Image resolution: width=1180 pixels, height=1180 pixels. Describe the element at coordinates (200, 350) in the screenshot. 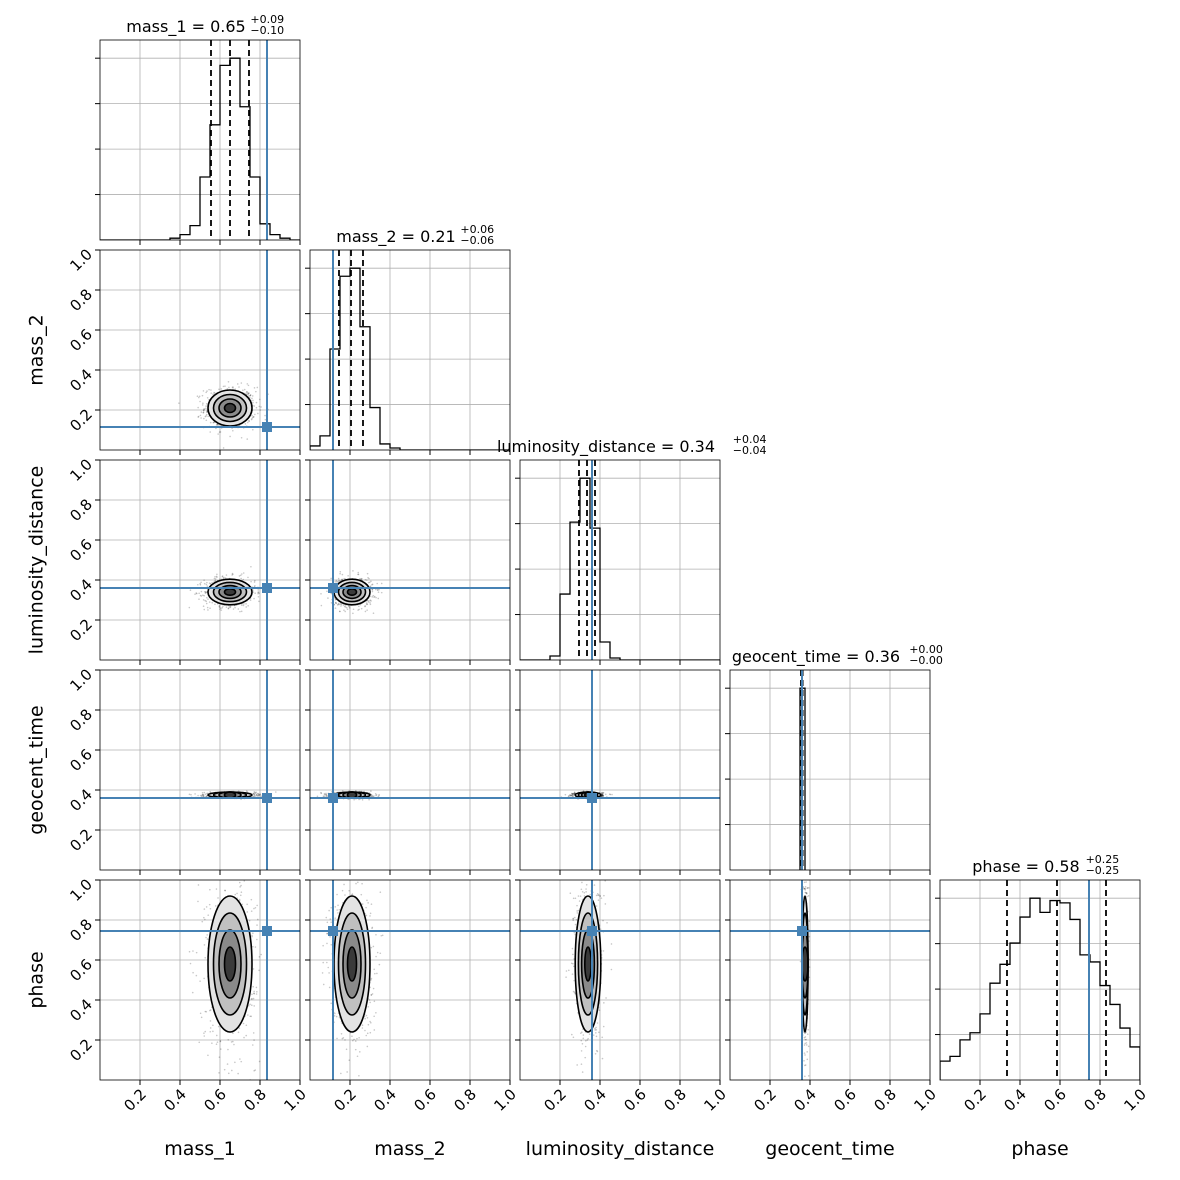

I see `density-clip-group` at that location.